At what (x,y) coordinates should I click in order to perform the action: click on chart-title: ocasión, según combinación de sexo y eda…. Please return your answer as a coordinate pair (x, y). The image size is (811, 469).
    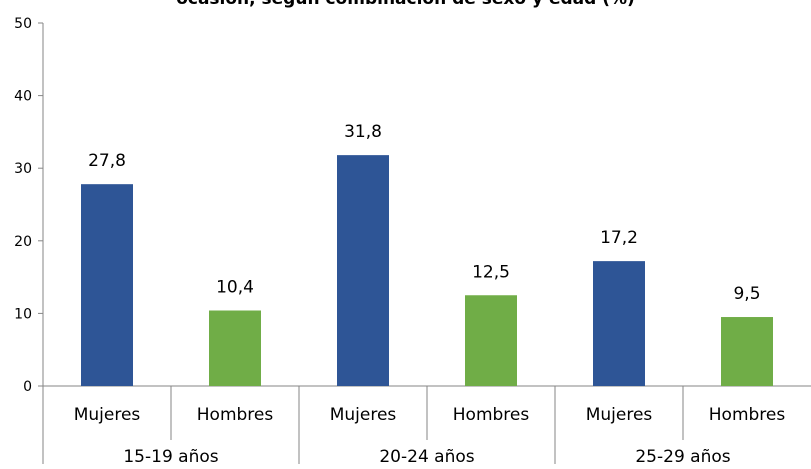
    Looking at the image, I should click on (405, 4).